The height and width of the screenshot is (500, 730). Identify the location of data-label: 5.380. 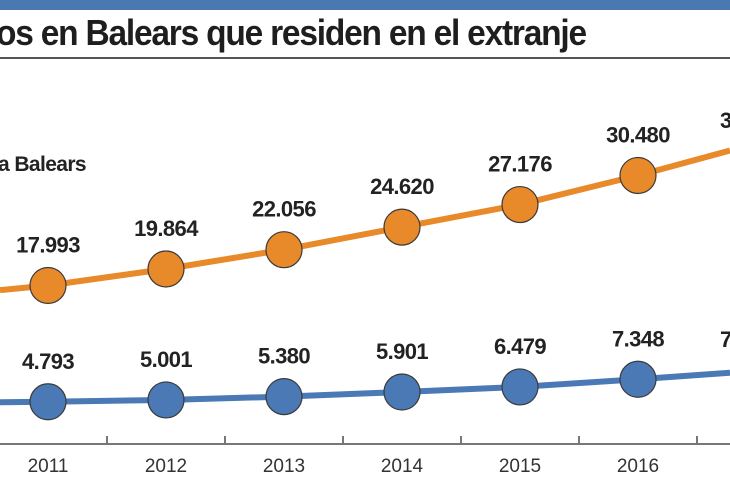
(284, 356).